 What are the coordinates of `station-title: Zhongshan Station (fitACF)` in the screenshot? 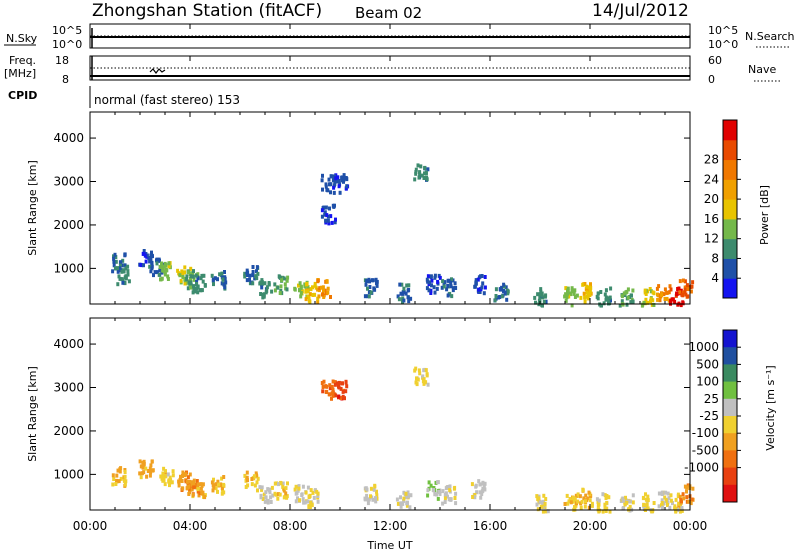 It's located at (207, 11).